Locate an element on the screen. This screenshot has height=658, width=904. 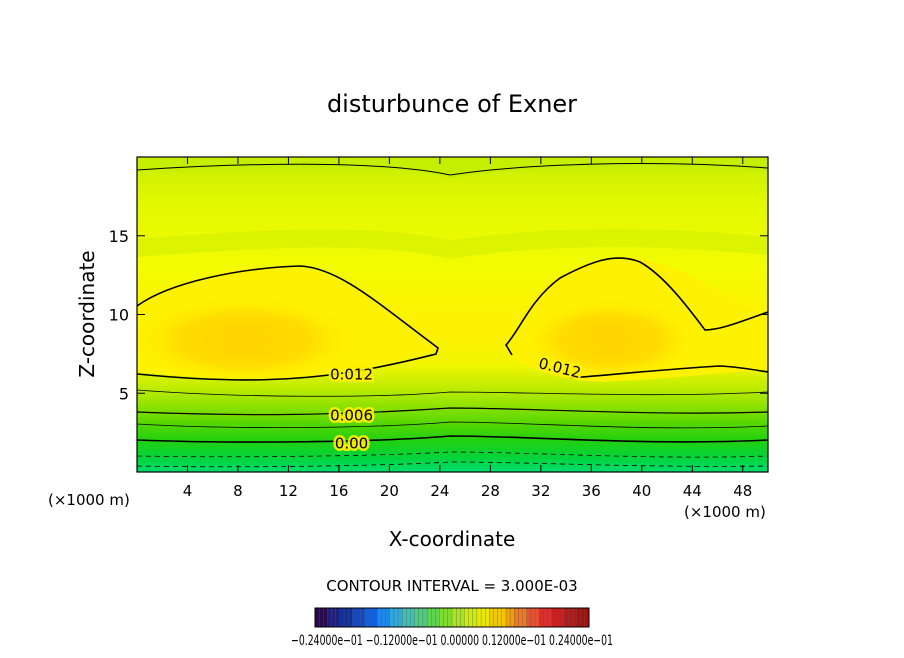
contour-line-0012-right is located at coordinates (636, 306).